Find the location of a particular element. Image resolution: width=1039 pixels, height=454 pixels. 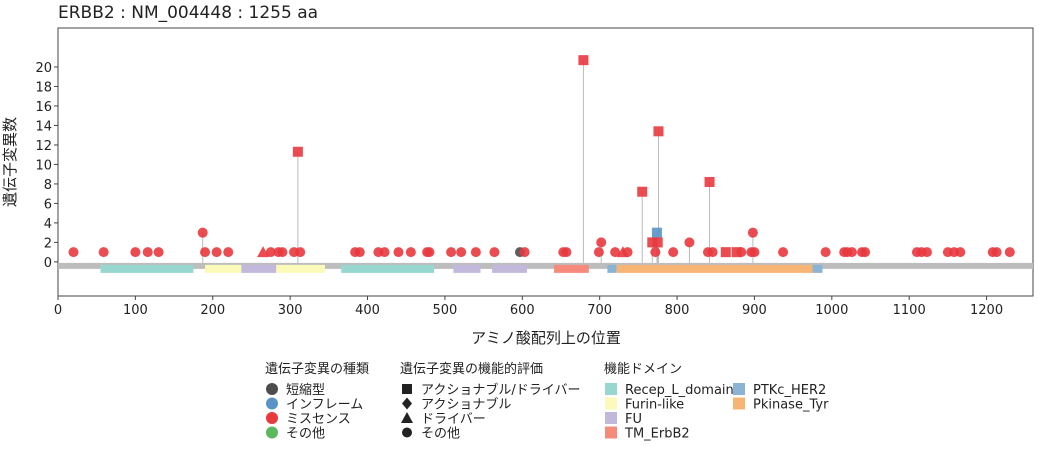

x-tick-label: 900 is located at coordinates (754, 310).